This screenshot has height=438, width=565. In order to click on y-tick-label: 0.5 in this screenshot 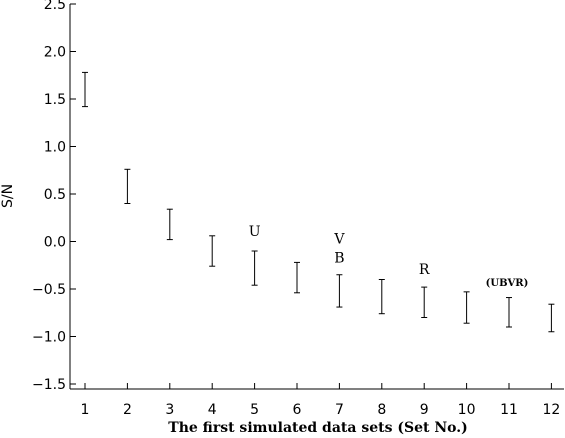, I will do `click(55, 195)`.